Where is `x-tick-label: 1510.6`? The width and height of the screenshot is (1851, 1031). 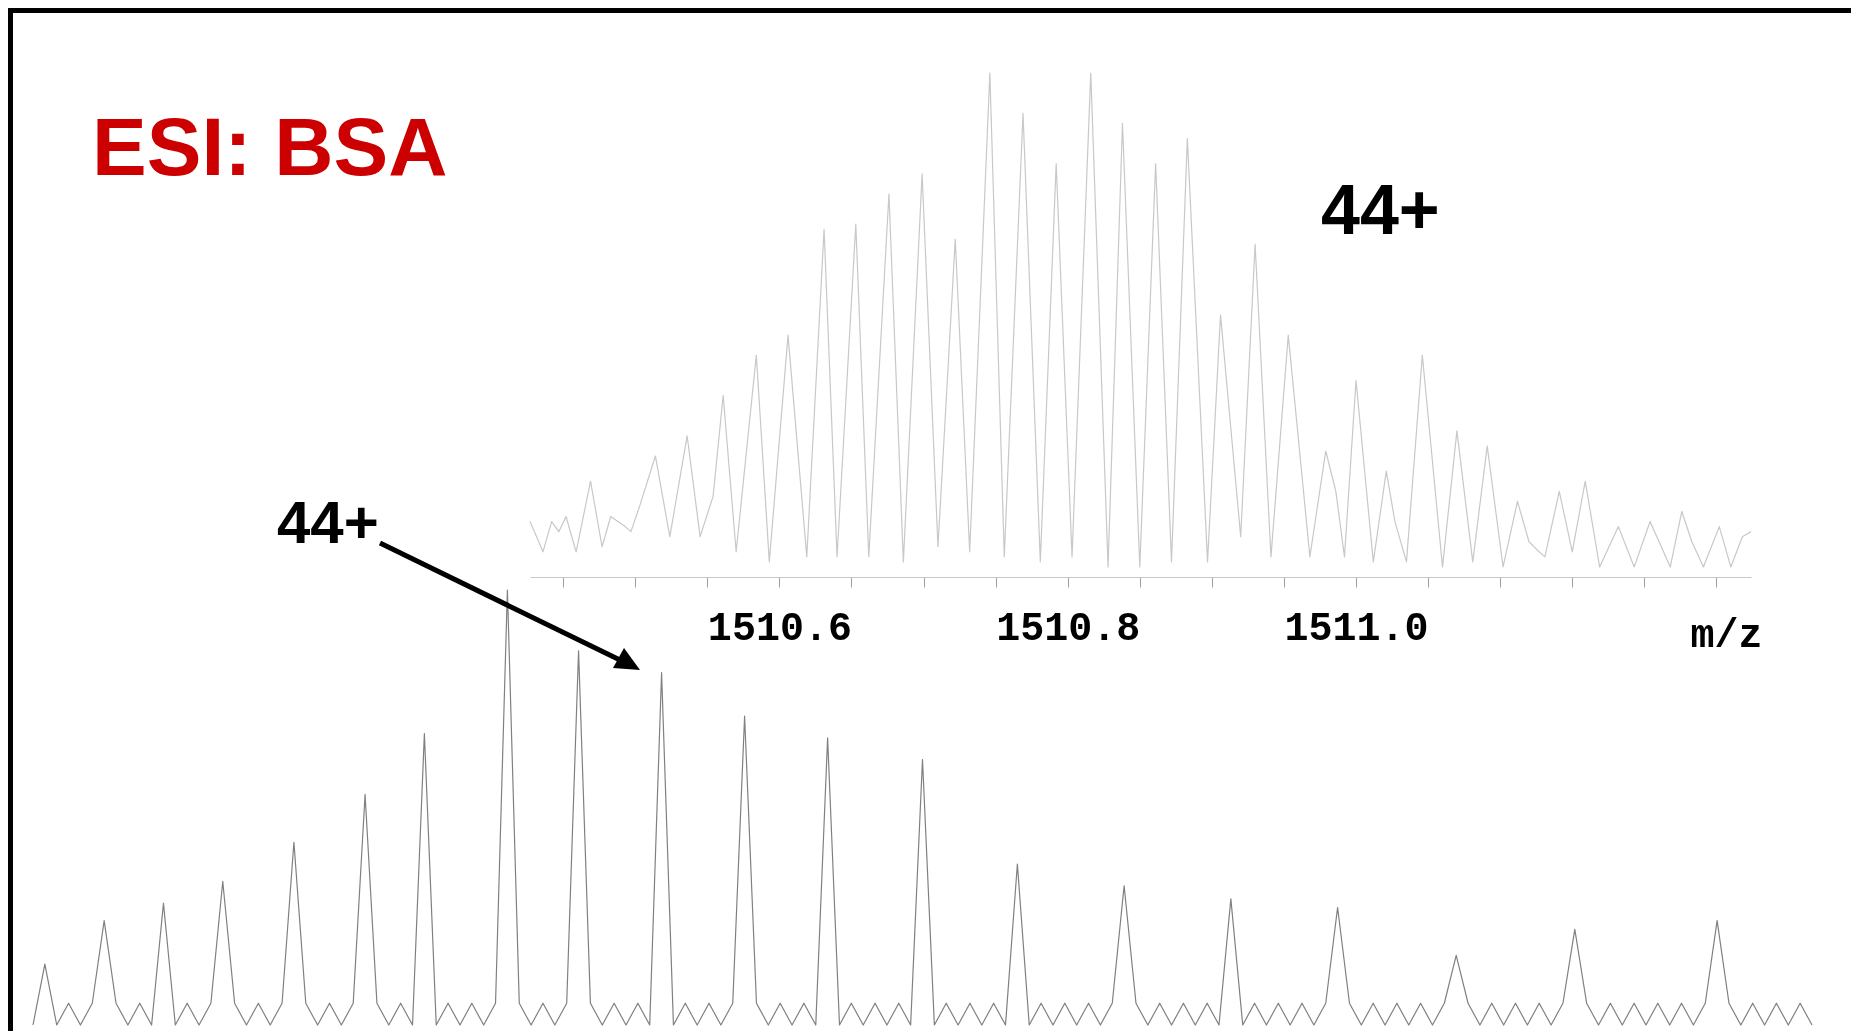
x-tick-label: 1510.6 is located at coordinates (779, 629).